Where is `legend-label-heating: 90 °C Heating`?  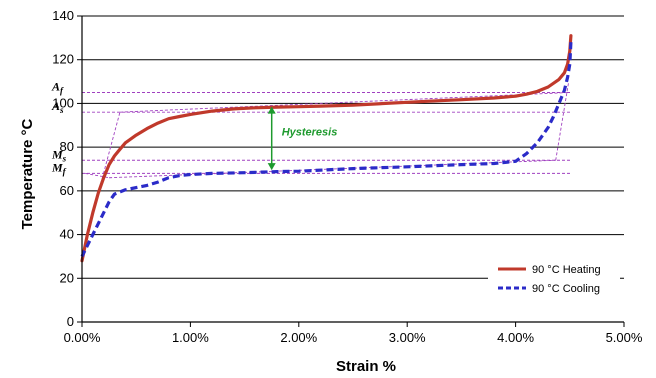
legend-label-heating: 90 °C Heating is located at coordinates (566, 270).